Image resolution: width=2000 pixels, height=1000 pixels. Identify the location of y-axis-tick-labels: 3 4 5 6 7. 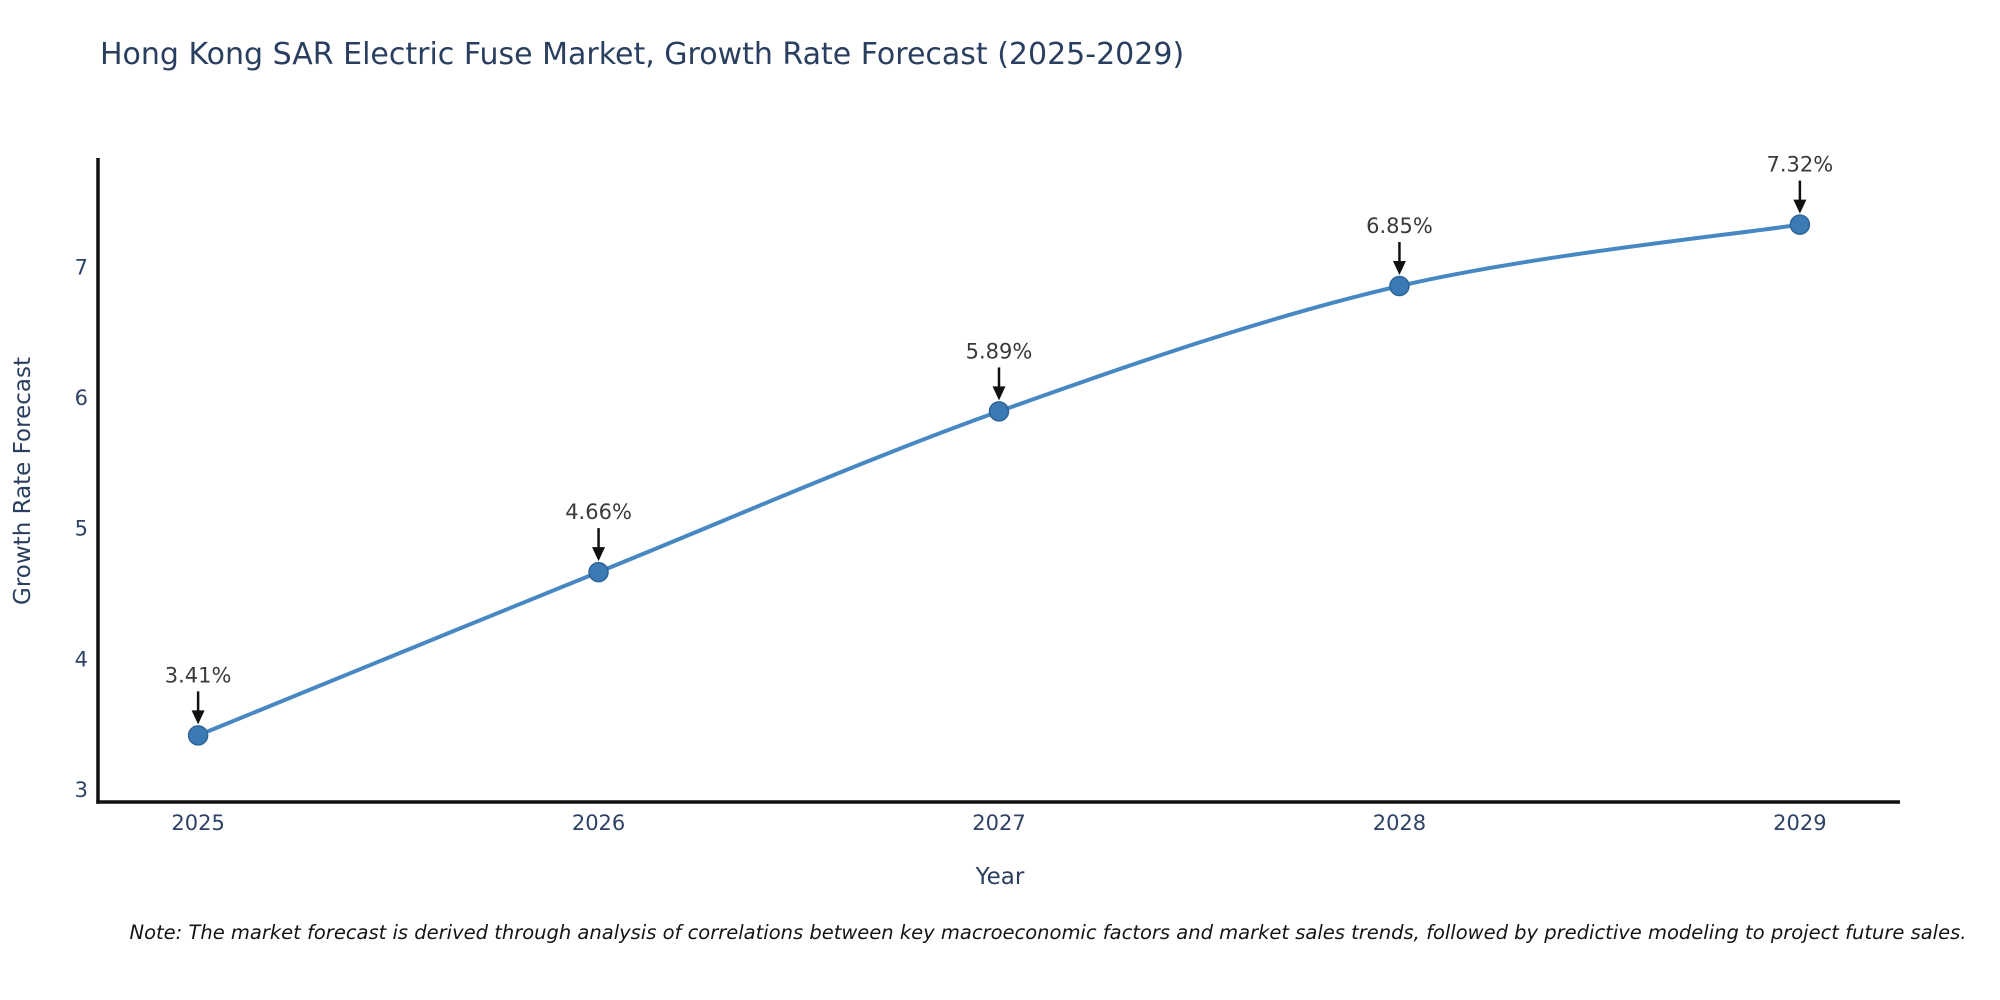
(81, 528).